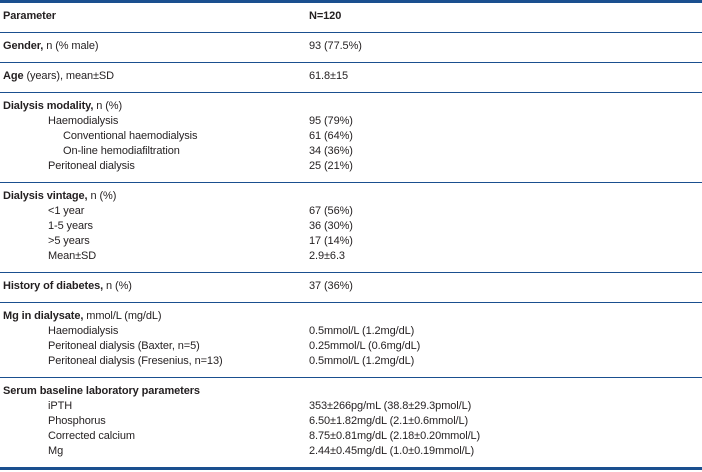 This screenshot has height=472, width=702. I want to click on table-row: Peritoneal dialysis 25 (21%), so click(351, 166).